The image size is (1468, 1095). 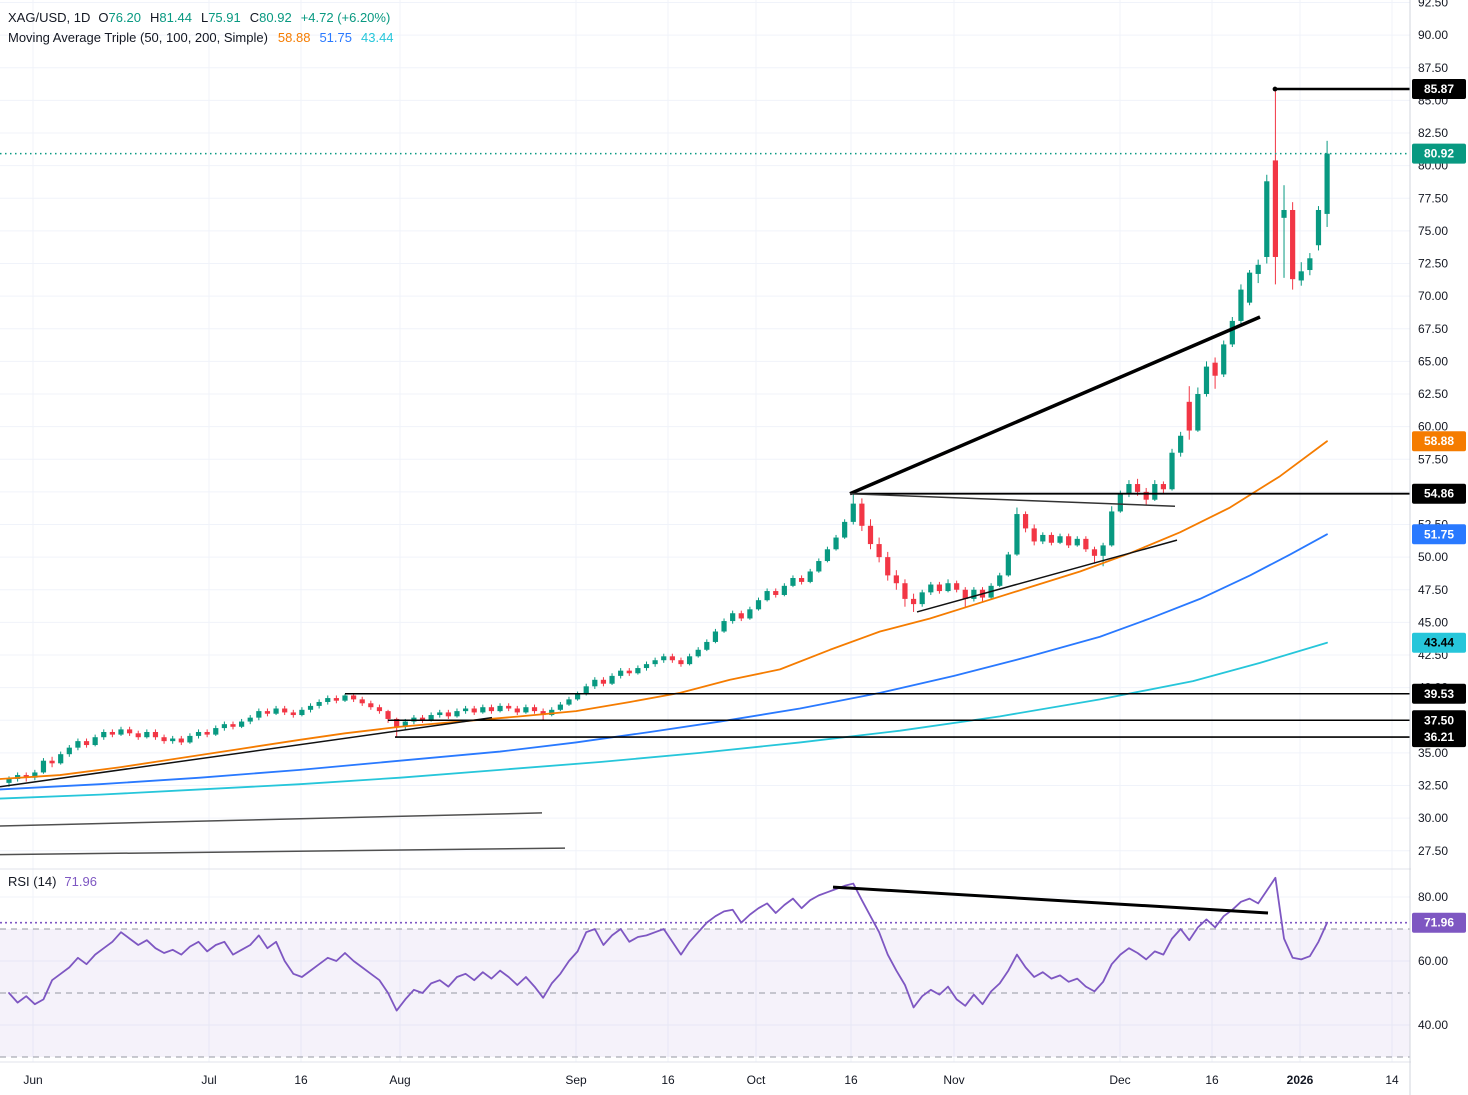 I want to click on svg-text: 71.96, so click(x=1439, y=923).